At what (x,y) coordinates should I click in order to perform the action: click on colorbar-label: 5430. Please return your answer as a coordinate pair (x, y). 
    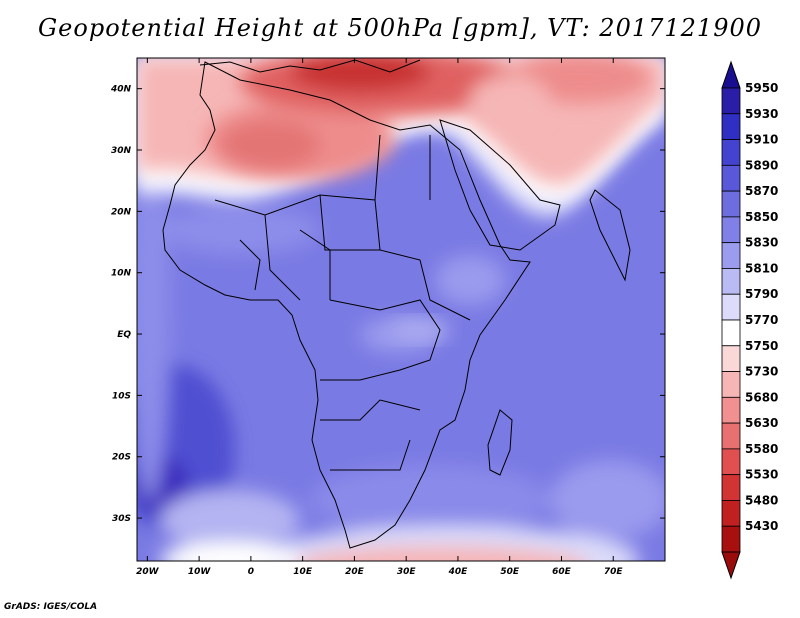
    Looking at the image, I should click on (761, 526).